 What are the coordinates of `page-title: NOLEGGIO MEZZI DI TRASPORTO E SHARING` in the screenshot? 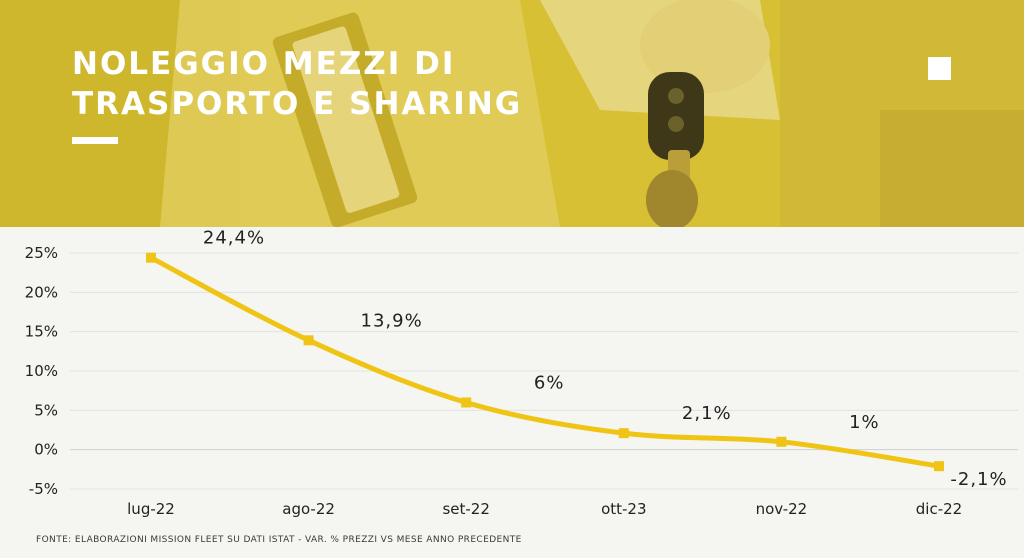 It's located at (332, 84).